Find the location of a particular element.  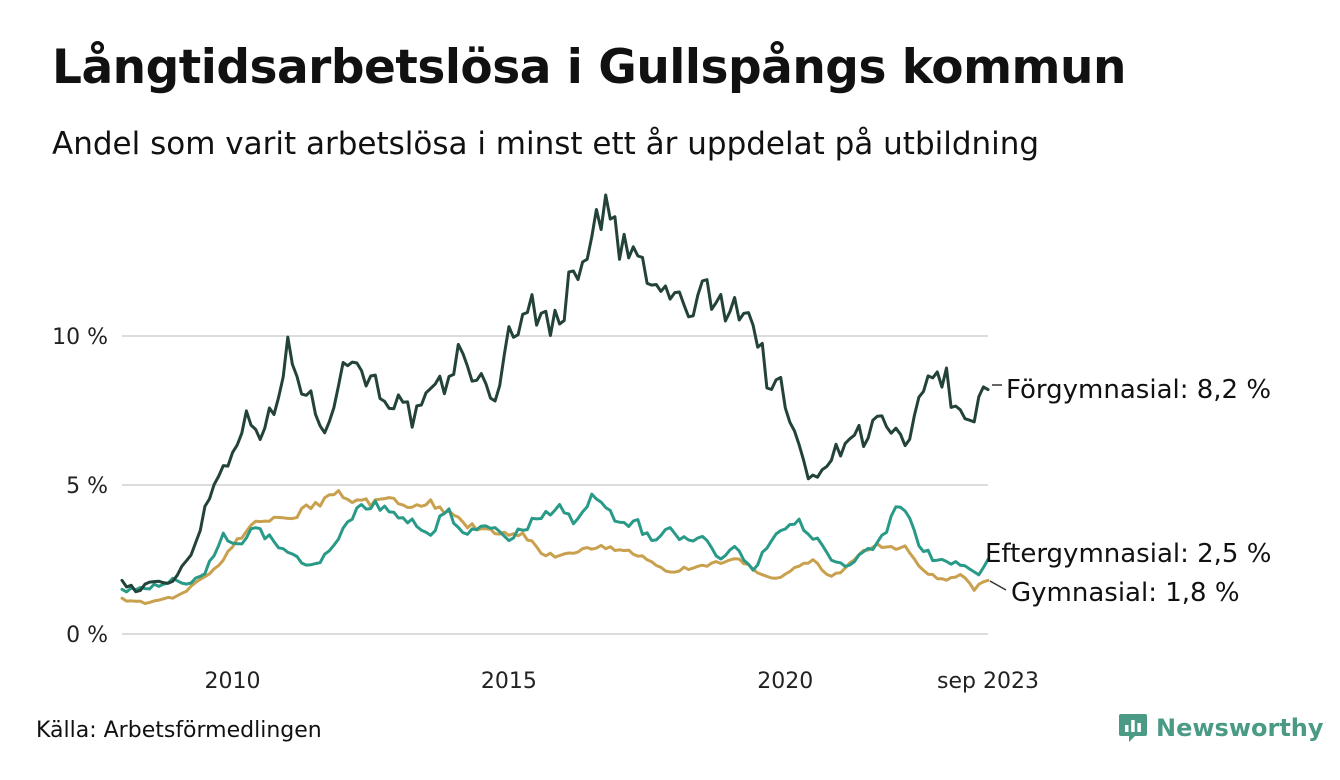

x-tick-label: 2020 is located at coordinates (785, 681).